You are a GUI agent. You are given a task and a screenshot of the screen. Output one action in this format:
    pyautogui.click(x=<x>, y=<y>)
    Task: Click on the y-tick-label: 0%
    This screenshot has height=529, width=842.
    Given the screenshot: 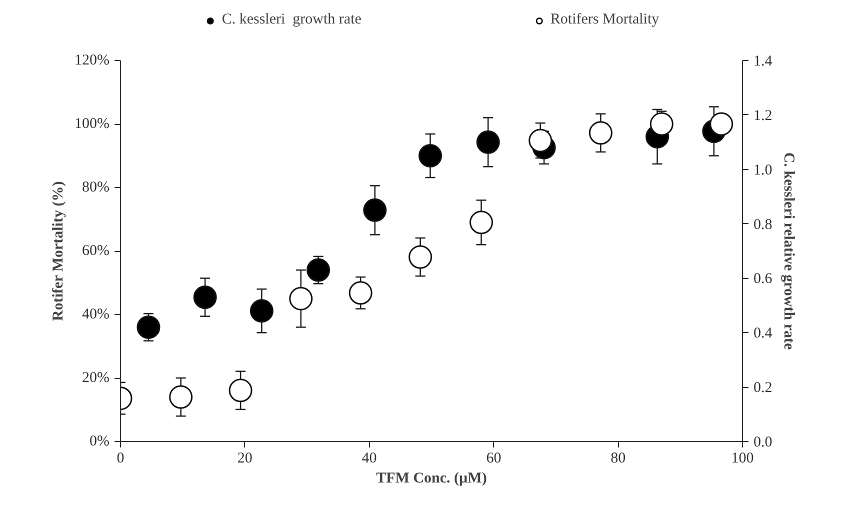 What is the action you would take?
    pyautogui.click(x=100, y=442)
    